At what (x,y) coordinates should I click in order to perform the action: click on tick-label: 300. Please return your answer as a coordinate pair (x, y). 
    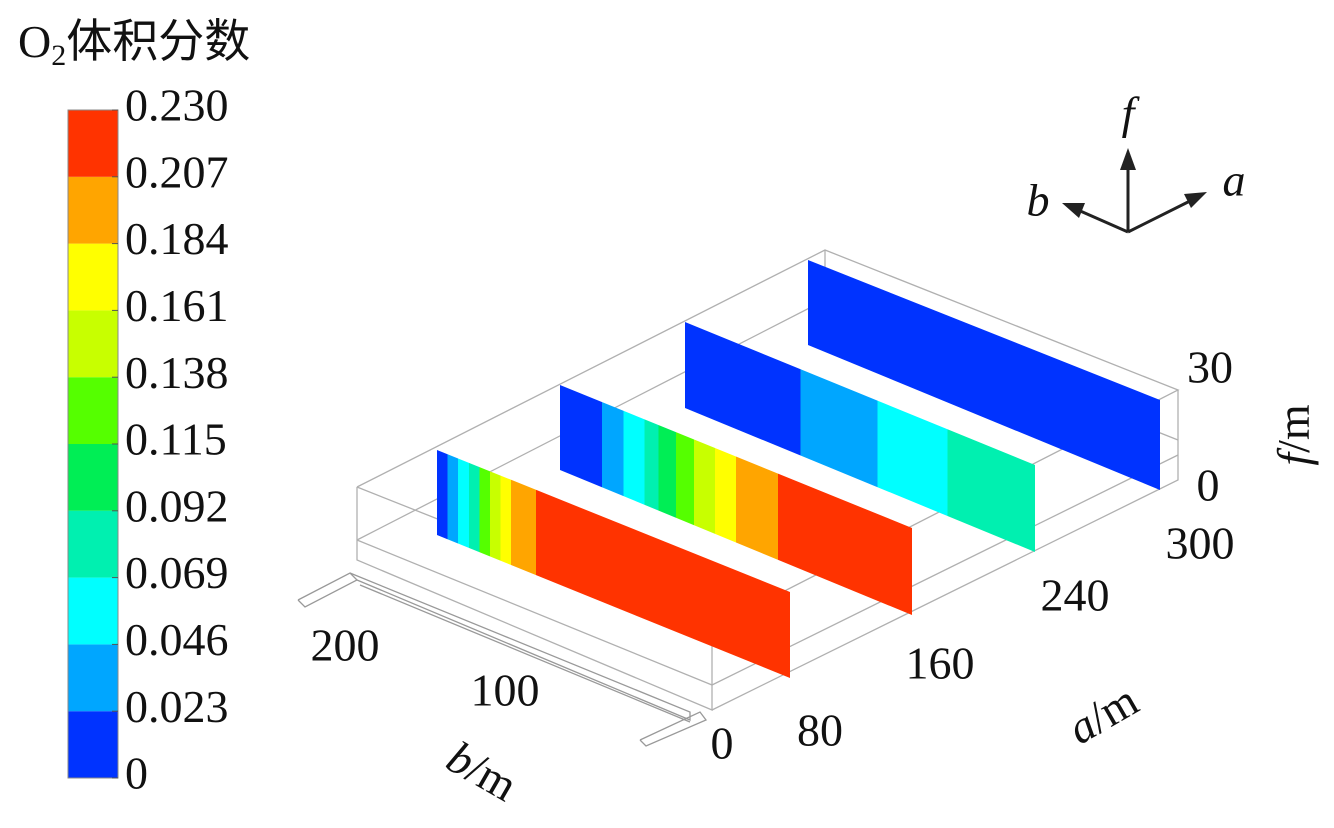
    Looking at the image, I should click on (1200, 543).